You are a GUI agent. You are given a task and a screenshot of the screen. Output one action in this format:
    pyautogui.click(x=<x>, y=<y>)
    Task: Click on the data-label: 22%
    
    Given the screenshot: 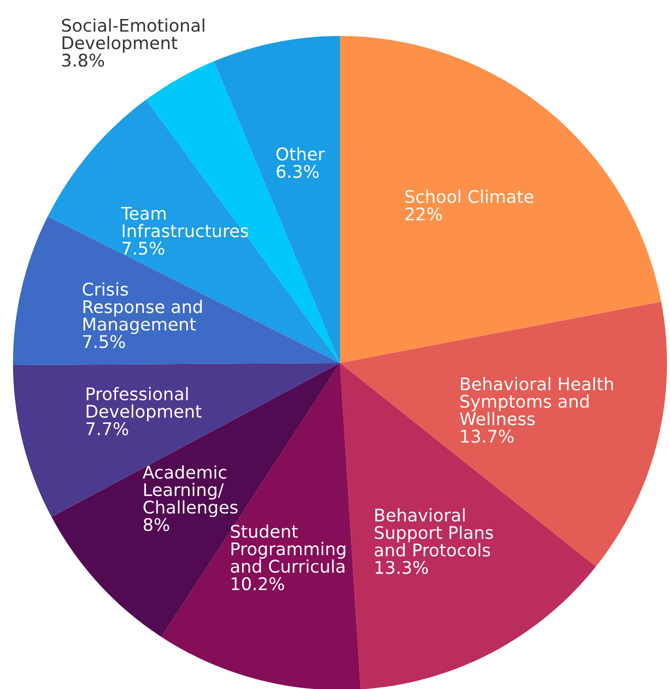 What is the action you would take?
    pyautogui.click(x=424, y=214)
    